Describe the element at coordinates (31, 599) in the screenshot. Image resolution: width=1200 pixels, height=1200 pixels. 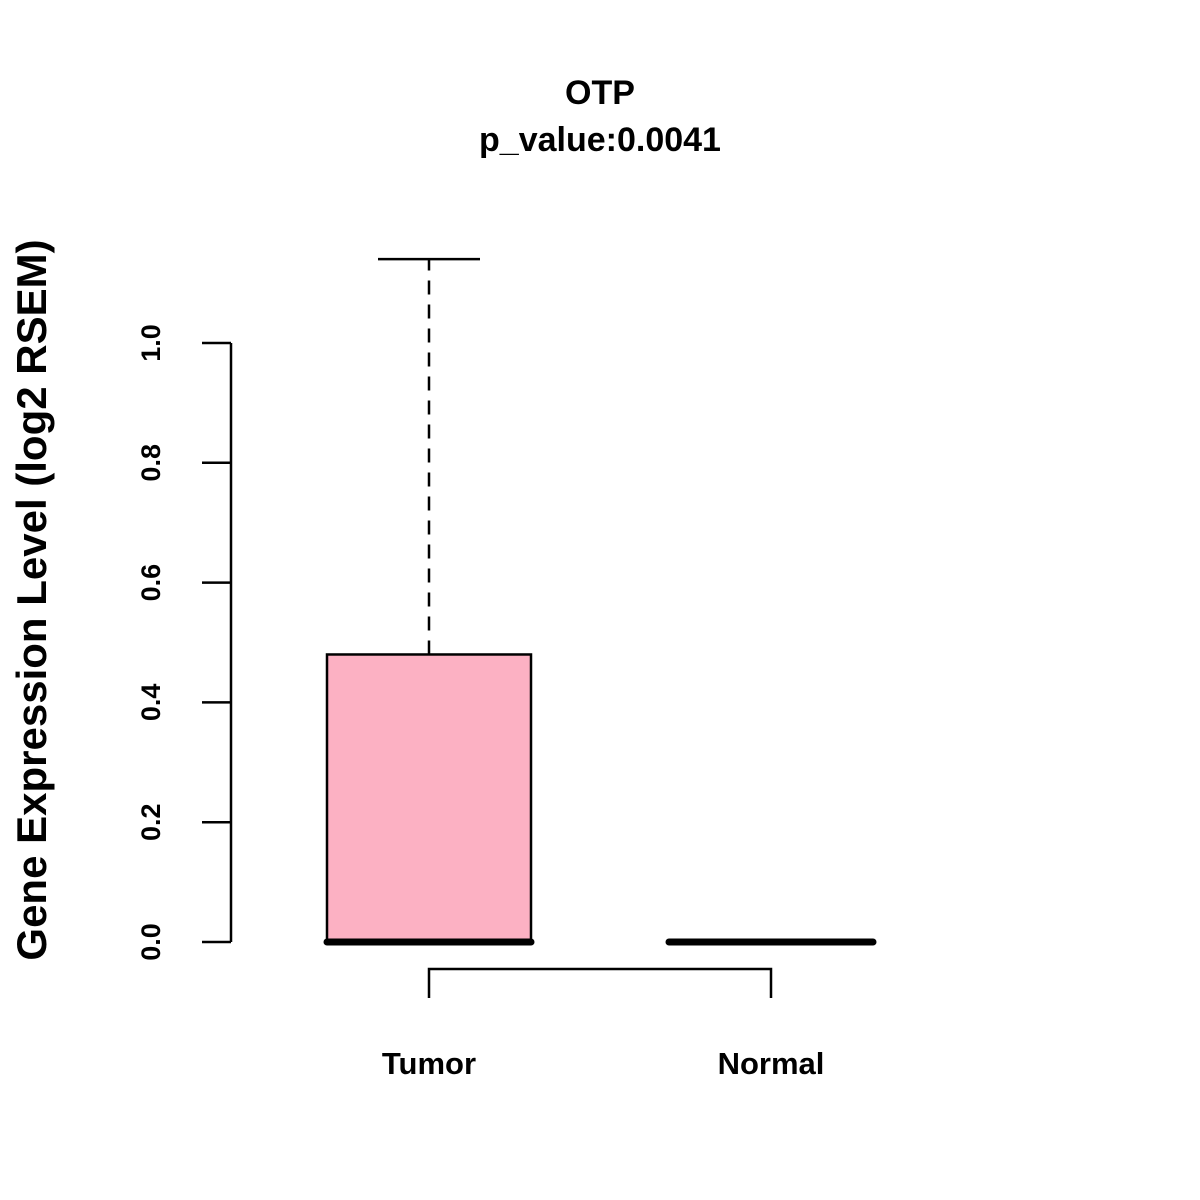
I see `y-axis-label: Gene Expression Level (log2 RSEM)` at that location.